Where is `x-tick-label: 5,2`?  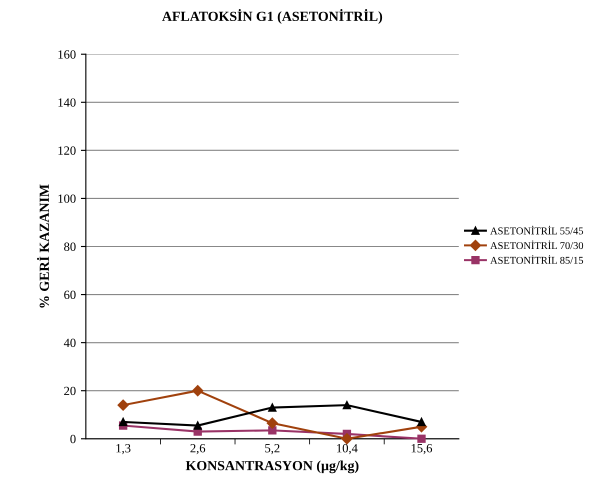
x-tick-label: 5,2 is located at coordinates (272, 449).